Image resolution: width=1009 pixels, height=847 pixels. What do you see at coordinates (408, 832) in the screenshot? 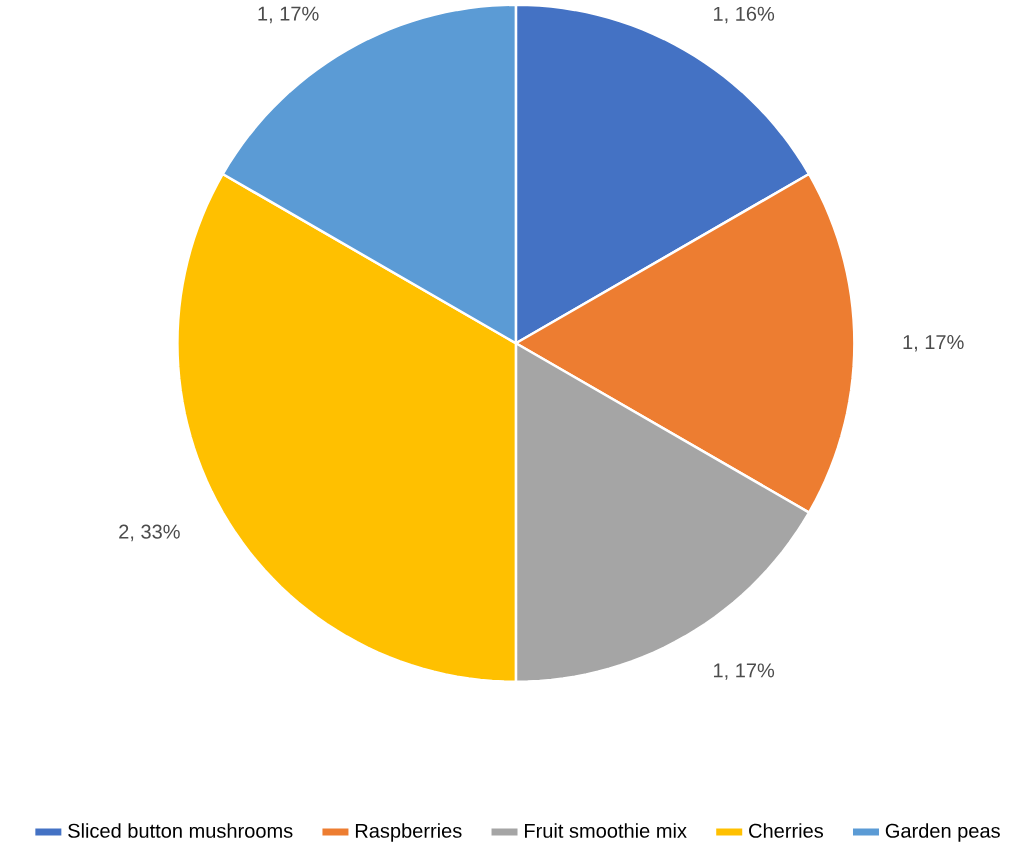
I see `legend-label: Raspberries` at bounding box center [408, 832].